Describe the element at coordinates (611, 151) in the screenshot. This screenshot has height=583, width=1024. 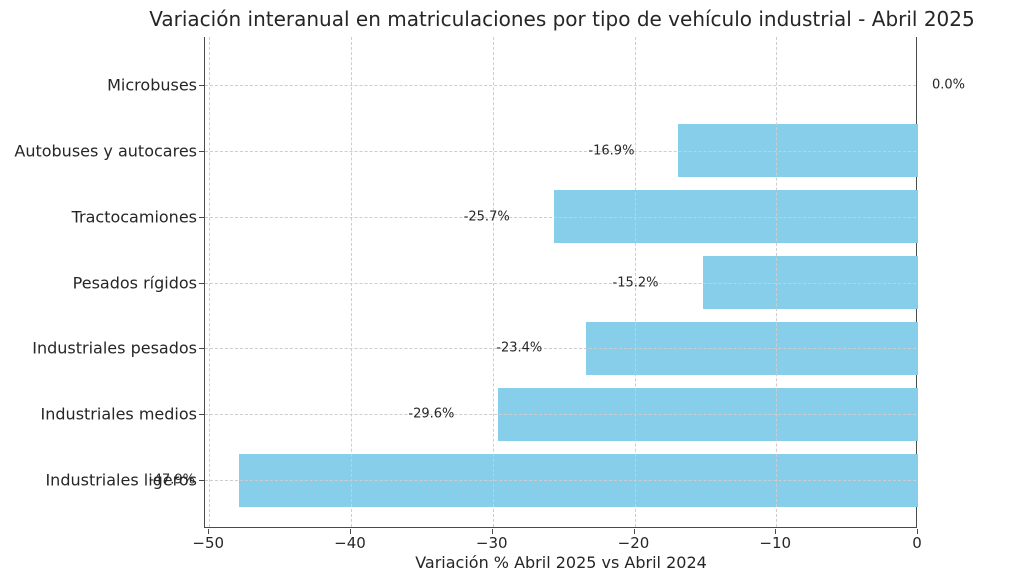
I see `value-label: -16.9%` at that location.